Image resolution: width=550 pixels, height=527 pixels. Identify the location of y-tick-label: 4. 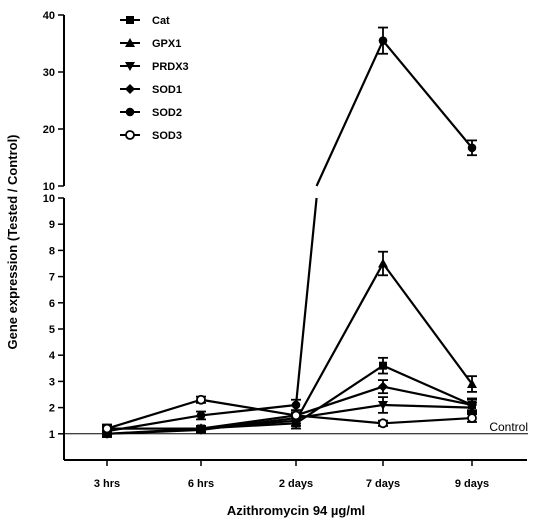
(52, 356).